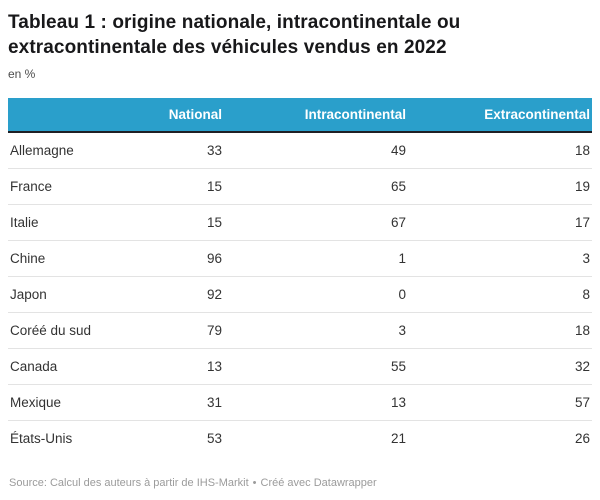 The height and width of the screenshot is (500, 600). I want to click on table-row-coree-du-sud: Coréé du sud 79 3 18, so click(300, 331).